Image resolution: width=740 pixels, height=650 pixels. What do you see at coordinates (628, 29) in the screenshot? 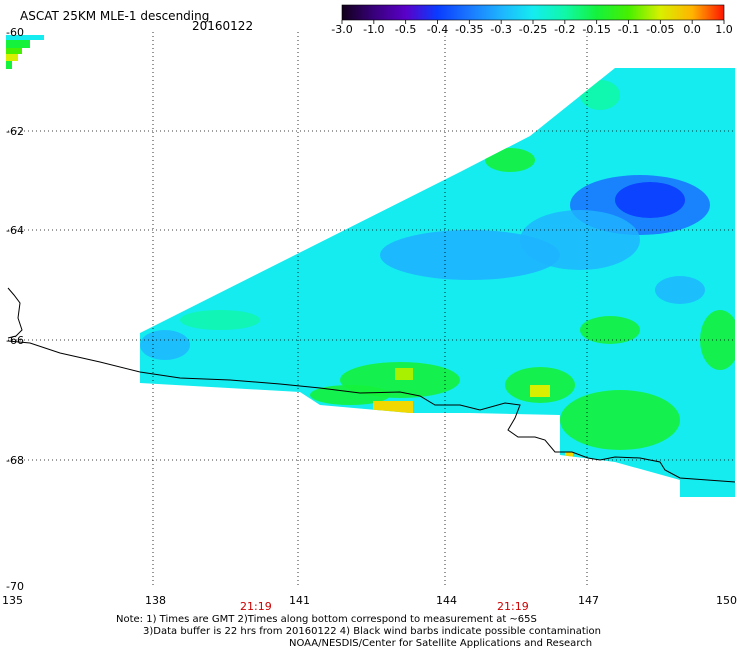
I see `colorbar-tick-label: -0.1` at bounding box center [628, 29].